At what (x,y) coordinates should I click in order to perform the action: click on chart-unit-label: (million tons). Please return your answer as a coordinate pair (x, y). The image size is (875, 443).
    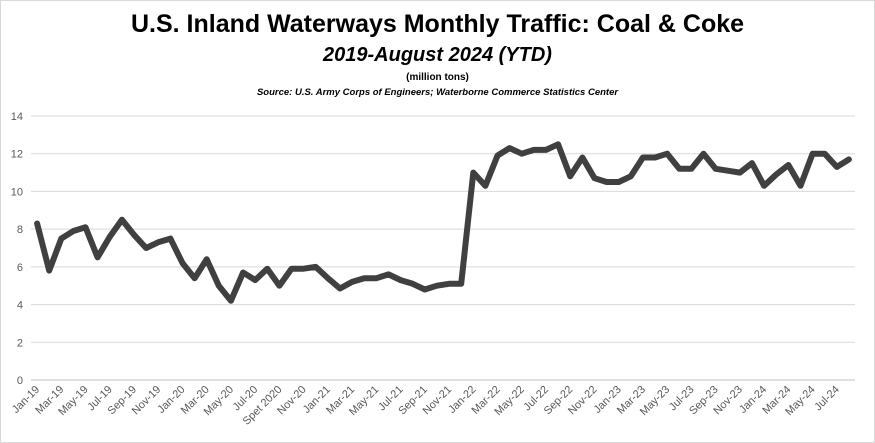
    Looking at the image, I should click on (437, 77).